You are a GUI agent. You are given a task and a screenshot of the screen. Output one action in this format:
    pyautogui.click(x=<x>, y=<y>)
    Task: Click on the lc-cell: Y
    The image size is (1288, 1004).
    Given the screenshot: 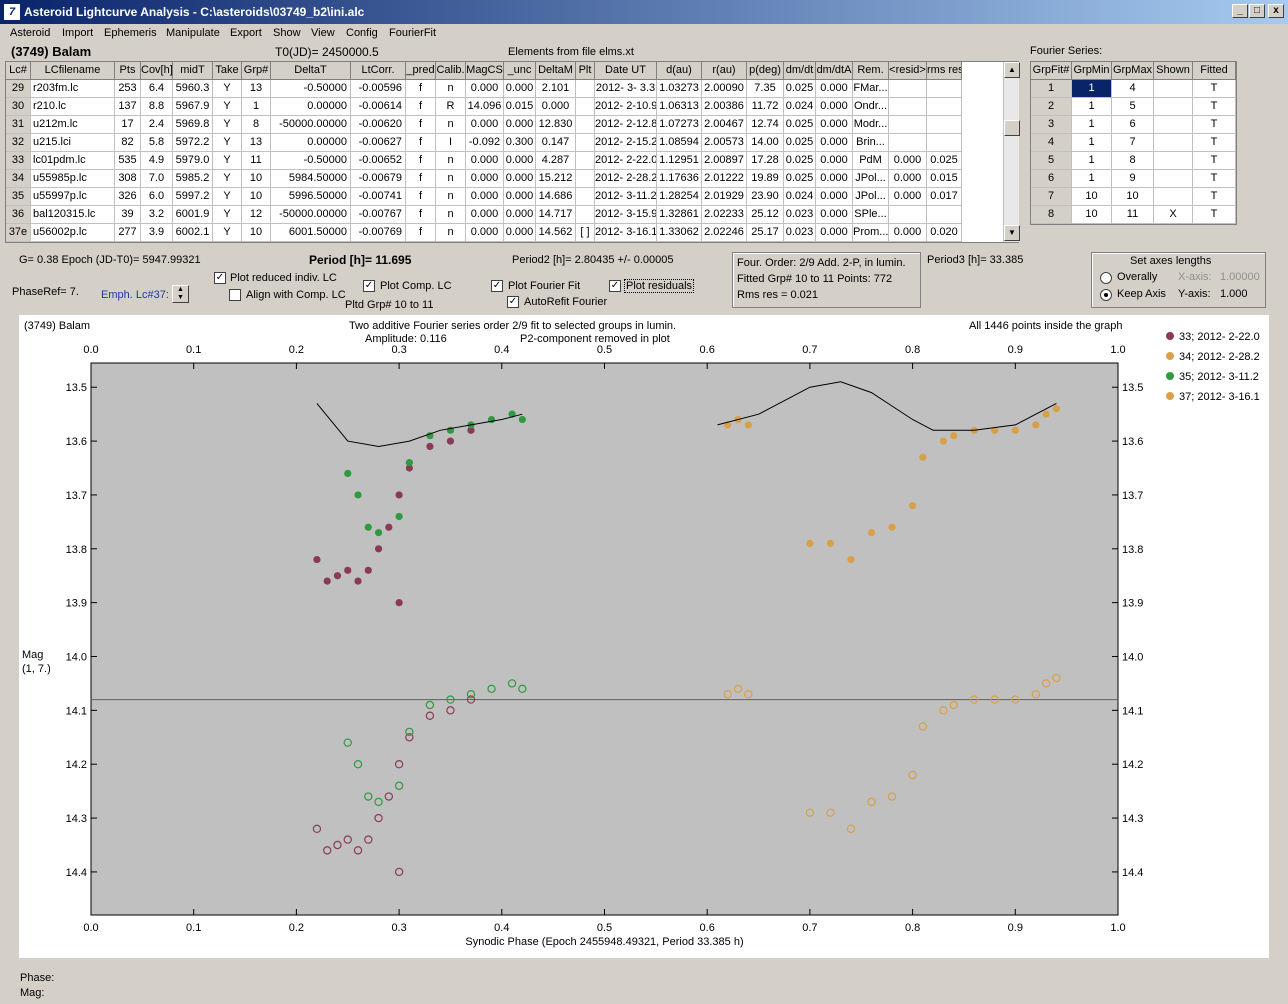 What is the action you would take?
    pyautogui.click(x=227, y=215)
    